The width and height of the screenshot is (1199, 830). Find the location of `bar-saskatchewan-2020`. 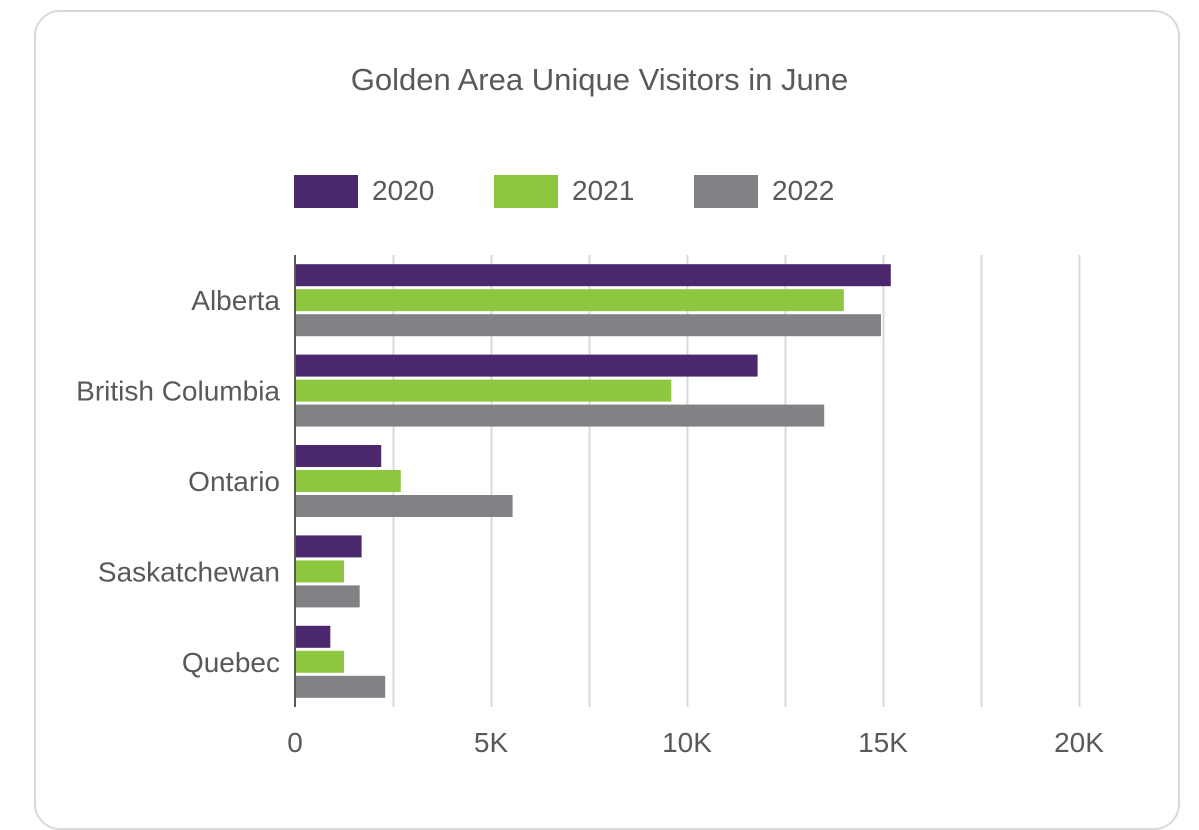

bar-saskatchewan-2020 is located at coordinates (328, 546).